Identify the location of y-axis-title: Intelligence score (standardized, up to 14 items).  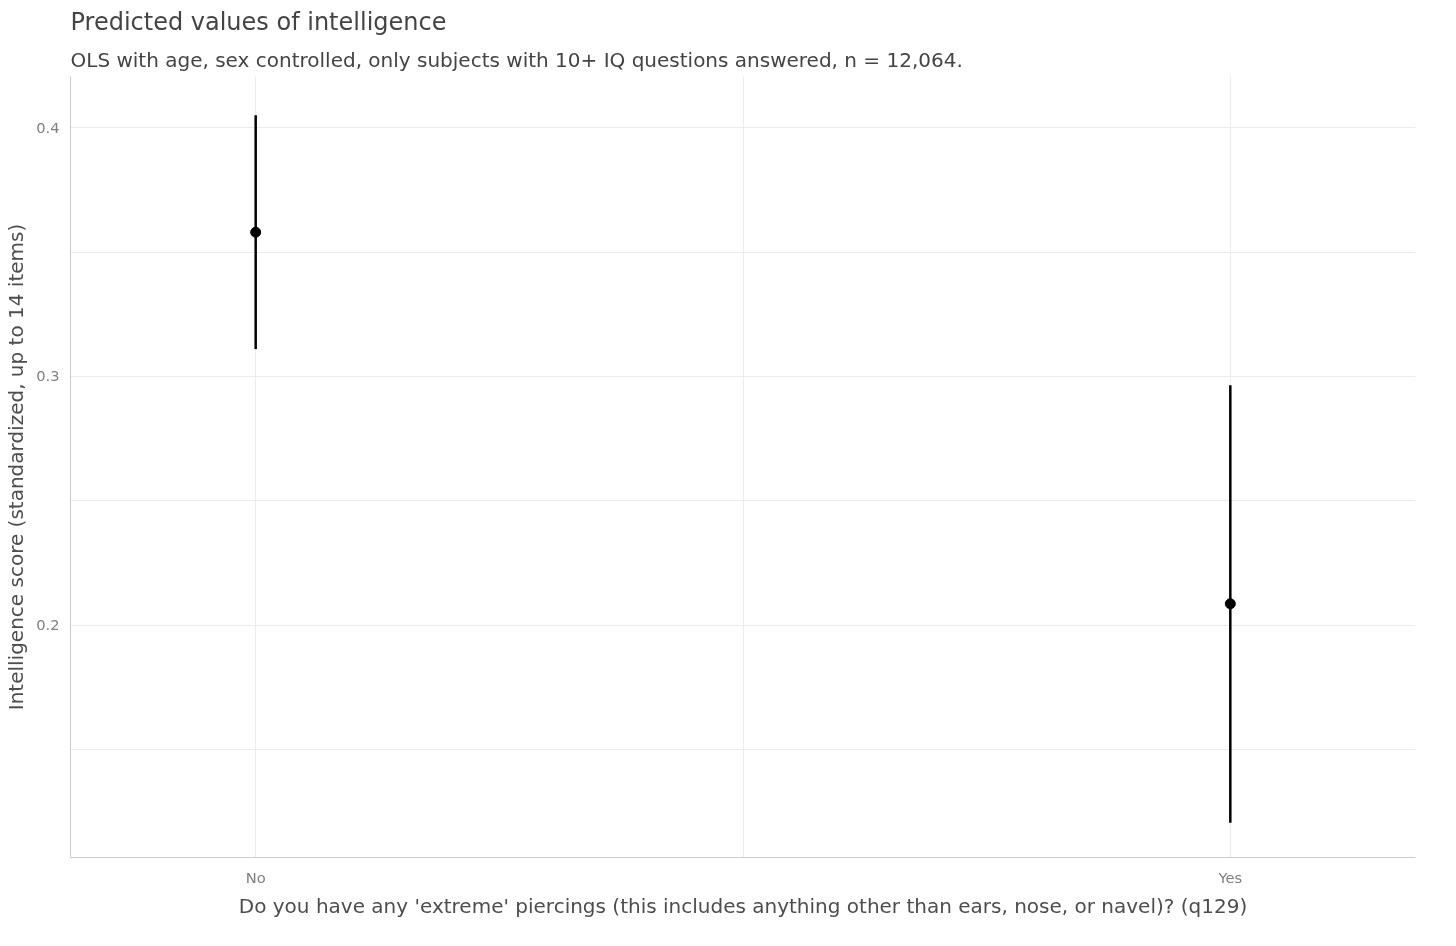
(16, 467).